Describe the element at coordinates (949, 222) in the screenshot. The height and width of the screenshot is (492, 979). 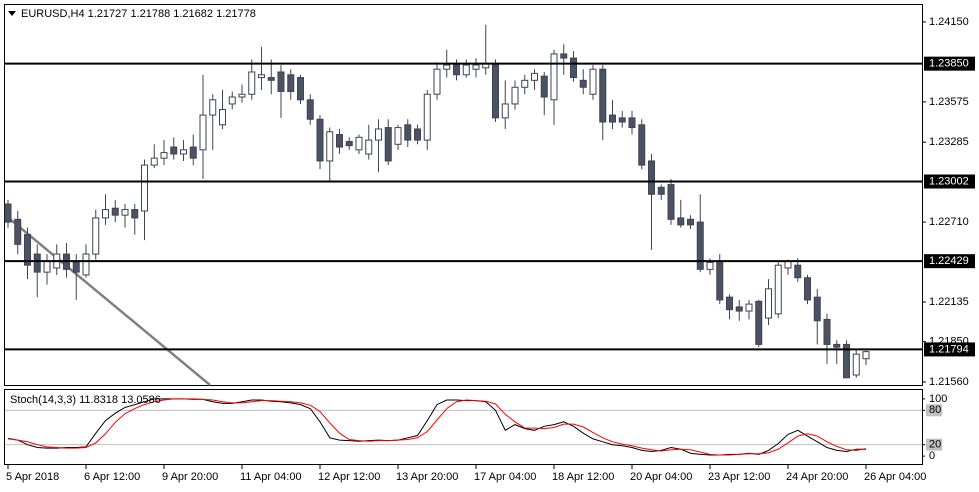
I see `y-tick-label: 1.22710` at that location.